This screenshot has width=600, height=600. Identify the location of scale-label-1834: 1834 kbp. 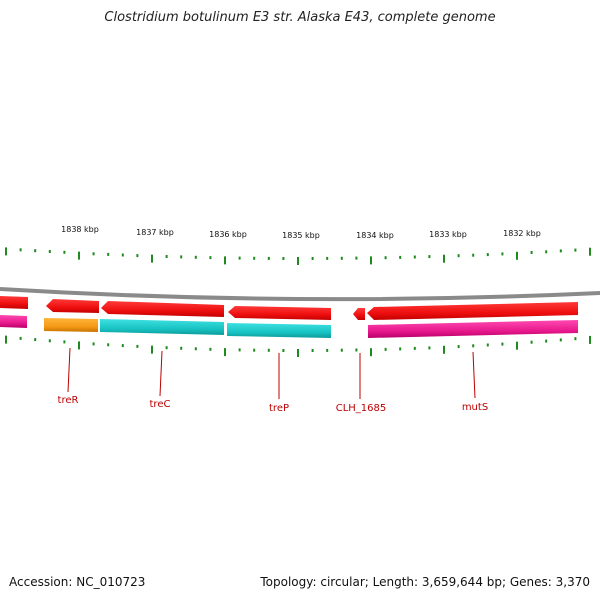
(375, 235).